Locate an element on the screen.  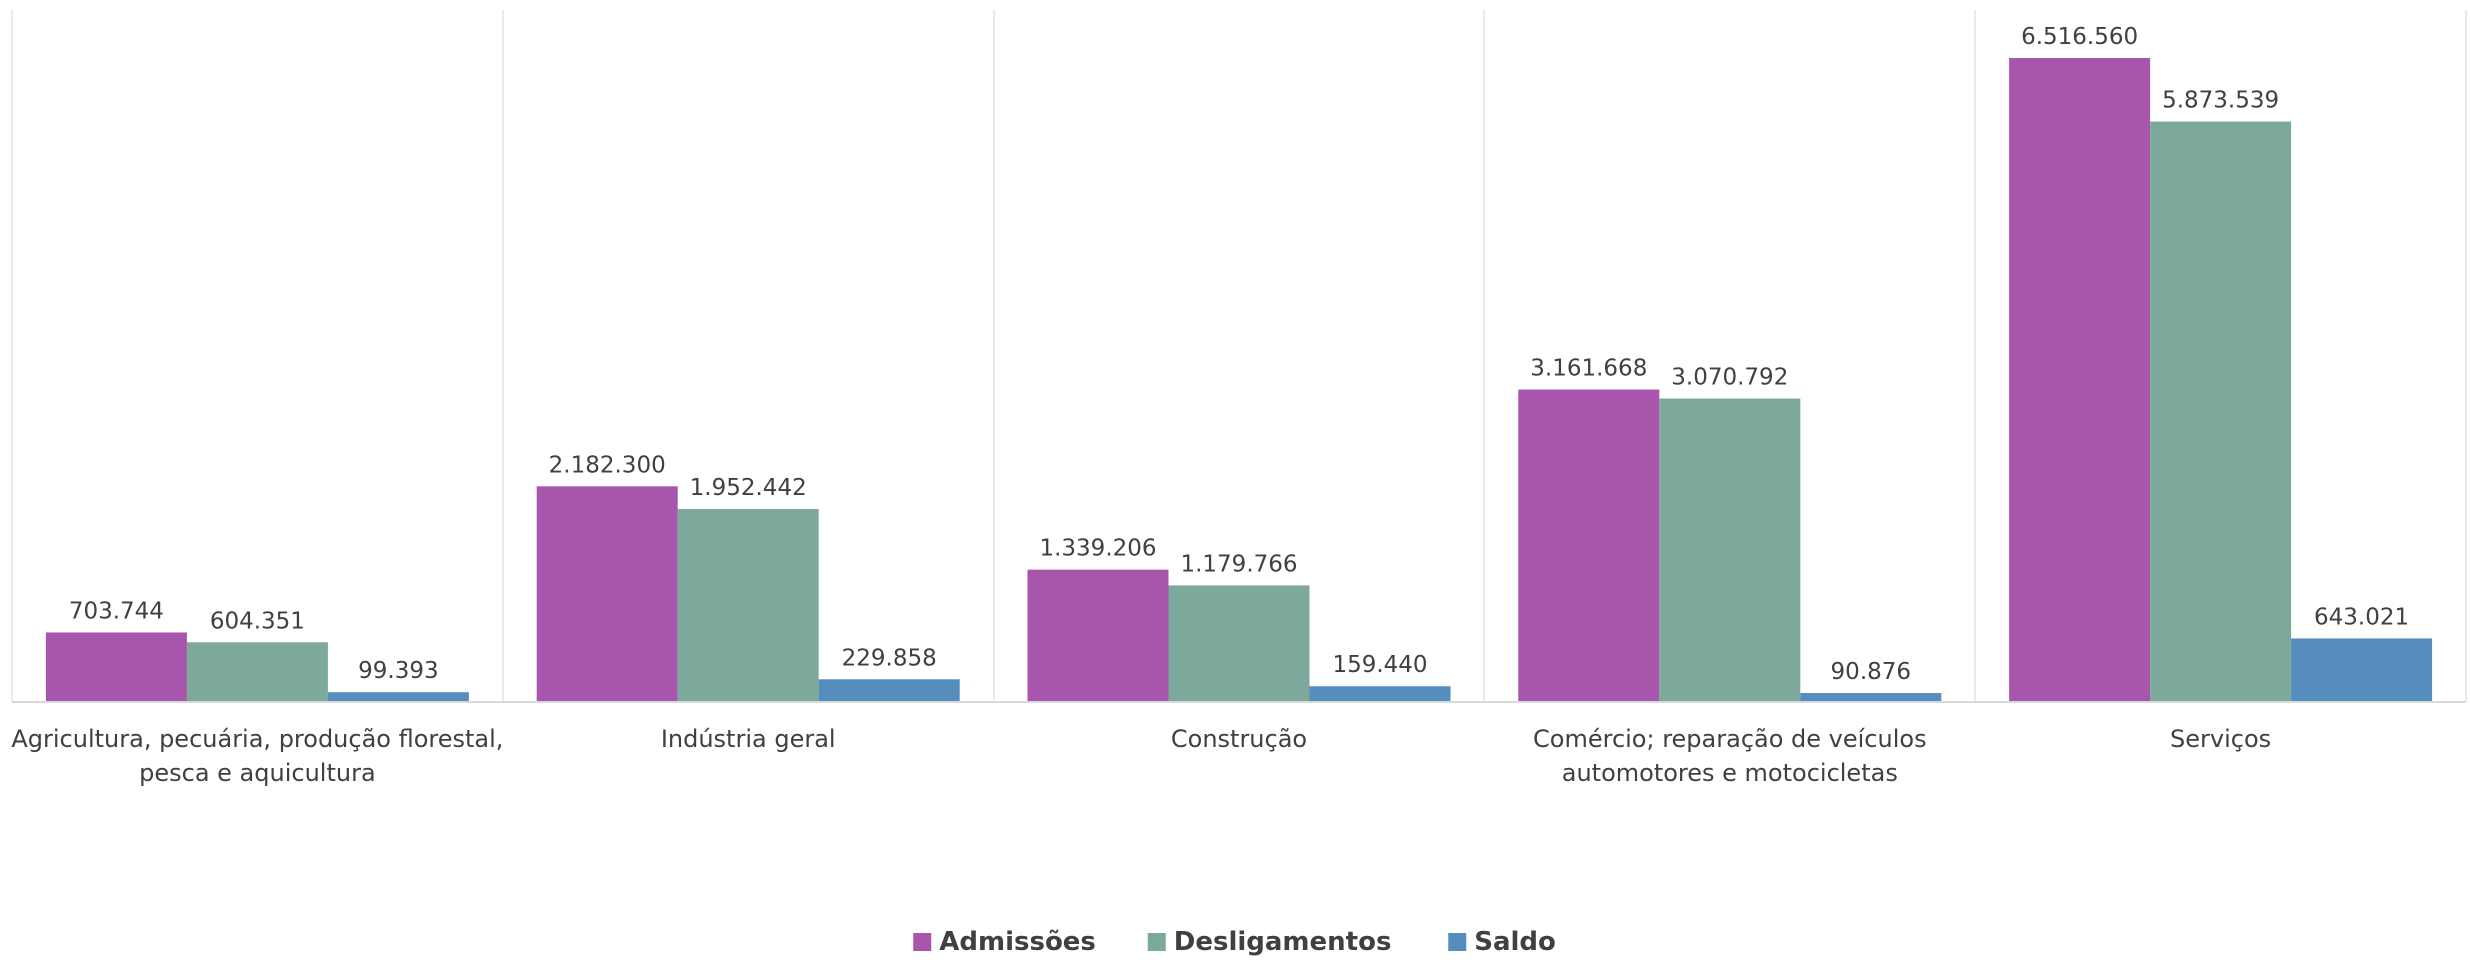
legend-swatch-saldo is located at coordinates (1457, 942).